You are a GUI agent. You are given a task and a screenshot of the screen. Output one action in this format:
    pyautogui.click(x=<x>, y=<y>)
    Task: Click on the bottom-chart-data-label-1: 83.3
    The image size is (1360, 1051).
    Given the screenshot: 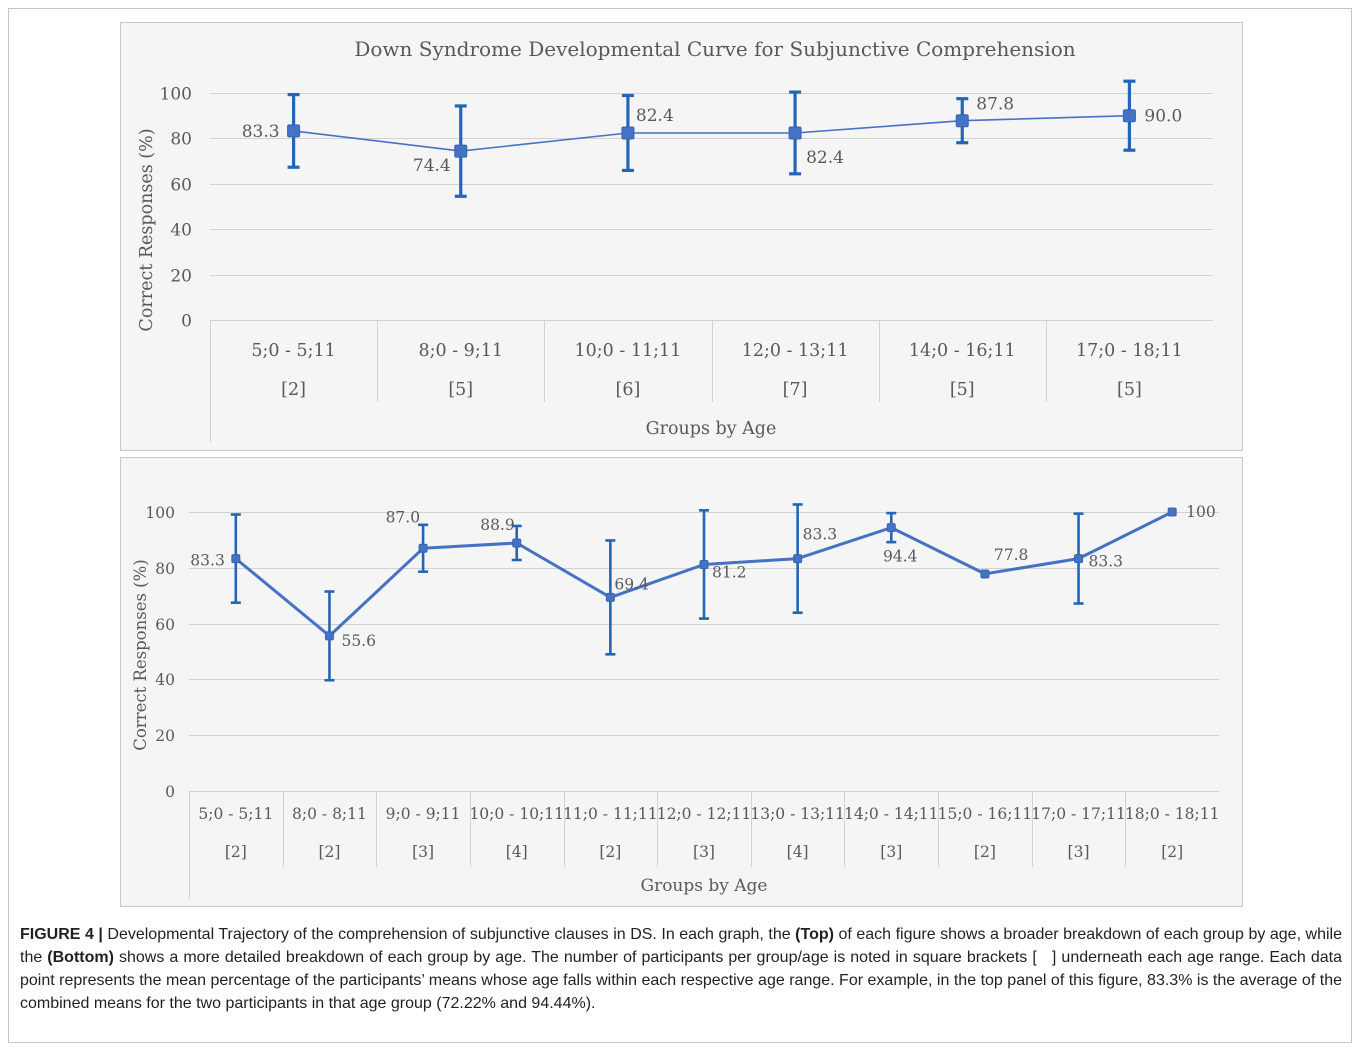 What is the action you would take?
    pyautogui.click(x=207, y=561)
    